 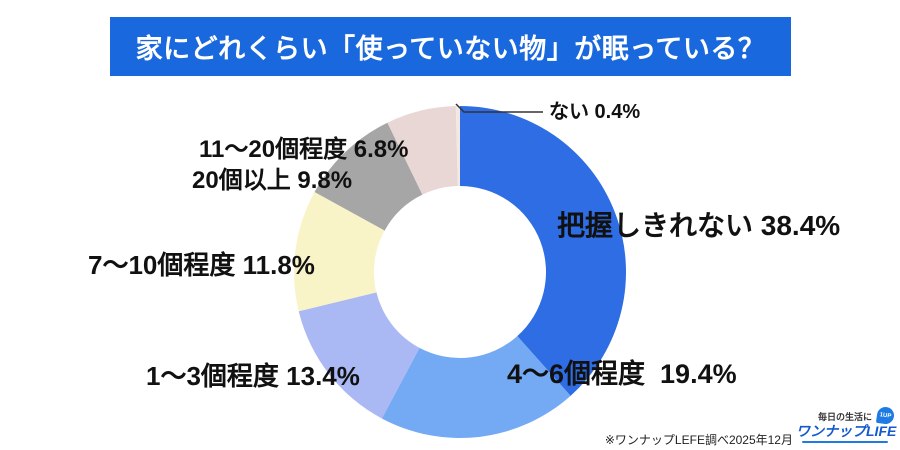 What do you see at coordinates (699, 225) in the screenshot?
I see `slice-label-unknown: 把握しきれない 38.4%` at bounding box center [699, 225].